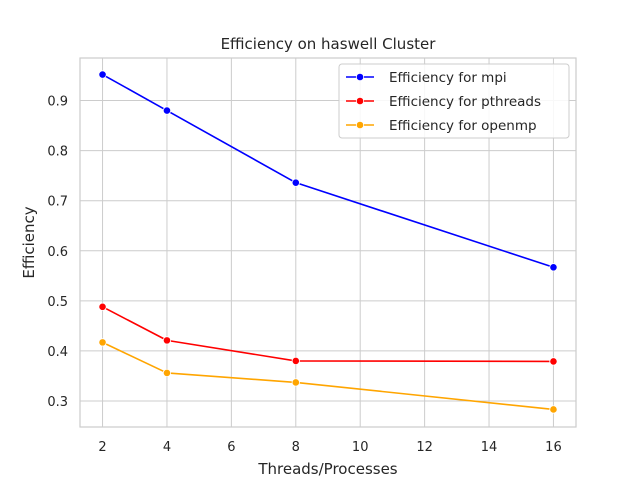 This screenshot has height=480, width=640. Describe the element at coordinates (57, 152) in the screenshot. I see `y-tick-label: 0.8` at that location.